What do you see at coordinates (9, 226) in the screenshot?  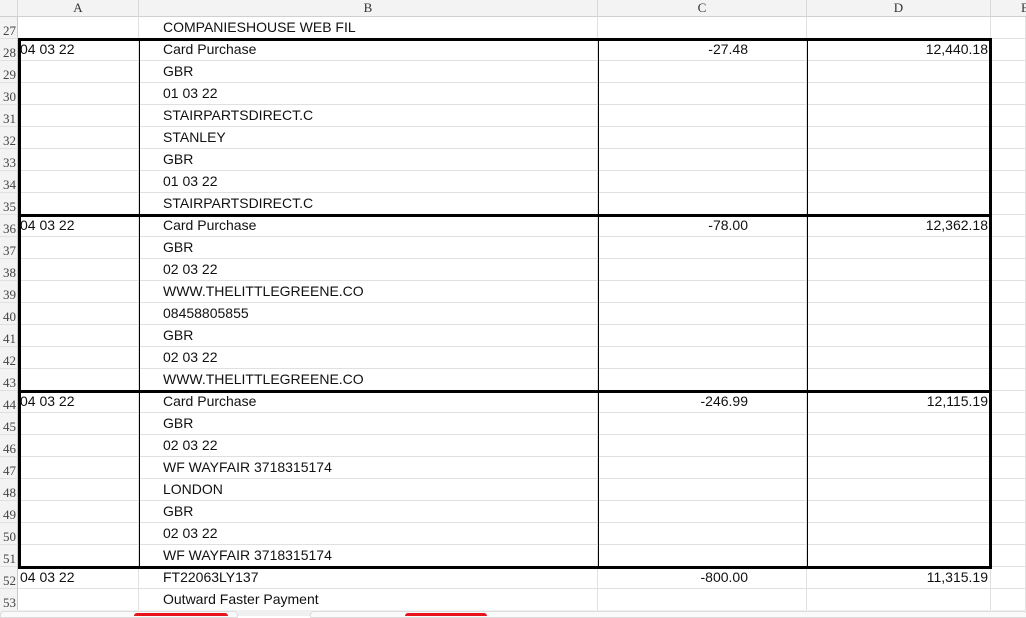 I see `row-header: 36` at bounding box center [9, 226].